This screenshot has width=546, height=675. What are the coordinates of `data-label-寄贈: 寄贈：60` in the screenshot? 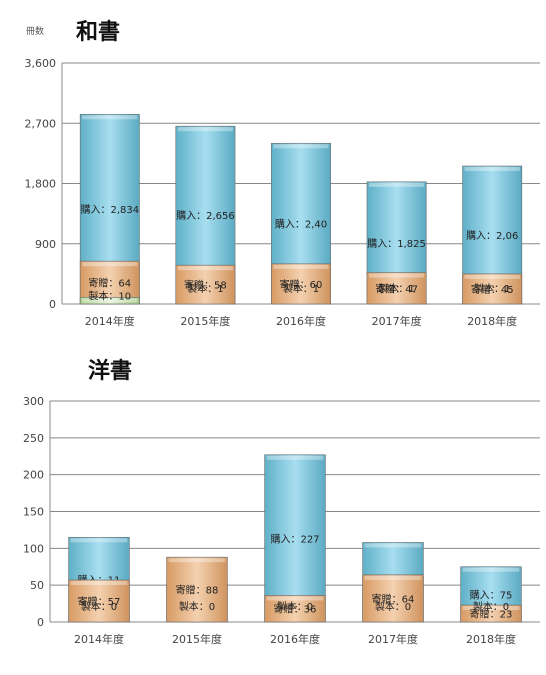 It's located at (301, 284).